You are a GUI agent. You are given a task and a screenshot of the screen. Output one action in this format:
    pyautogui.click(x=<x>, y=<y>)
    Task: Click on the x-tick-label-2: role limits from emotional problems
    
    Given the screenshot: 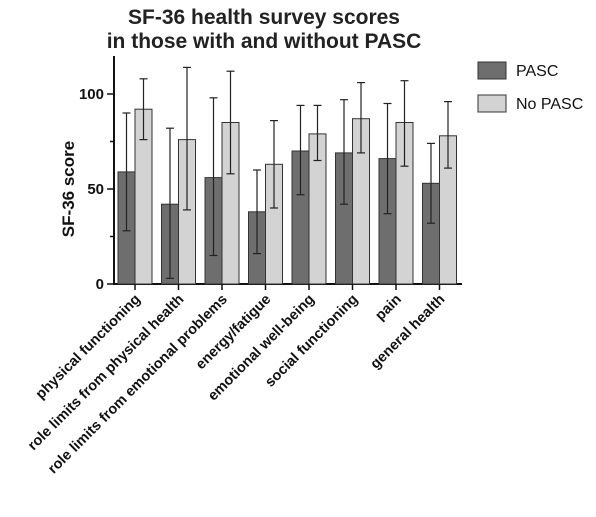 What is the action you would take?
    pyautogui.click(x=138, y=385)
    